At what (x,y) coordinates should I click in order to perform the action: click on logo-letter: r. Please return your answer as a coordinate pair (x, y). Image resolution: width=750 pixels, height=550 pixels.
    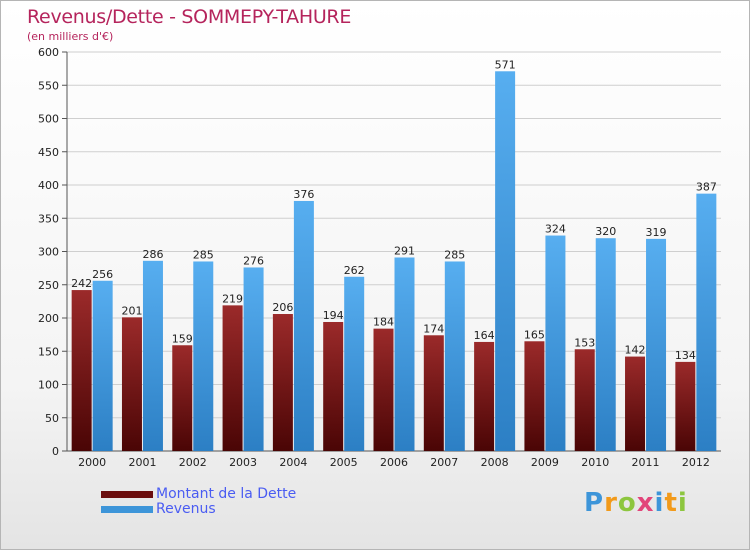
    Looking at the image, I should click on (611, 503).